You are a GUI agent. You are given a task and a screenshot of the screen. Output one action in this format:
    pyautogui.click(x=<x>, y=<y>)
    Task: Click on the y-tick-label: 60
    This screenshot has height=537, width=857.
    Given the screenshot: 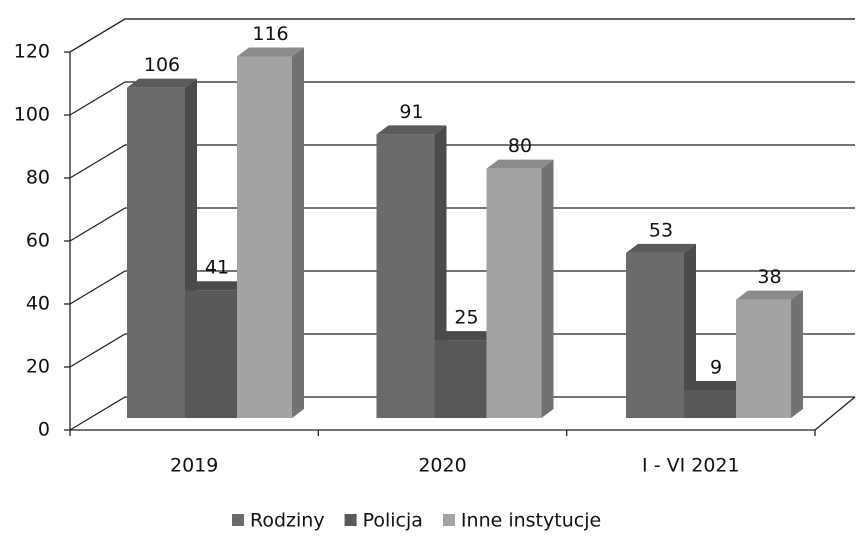 What is the action you would take?
    pyautogui.click(x=38, y=241)
    